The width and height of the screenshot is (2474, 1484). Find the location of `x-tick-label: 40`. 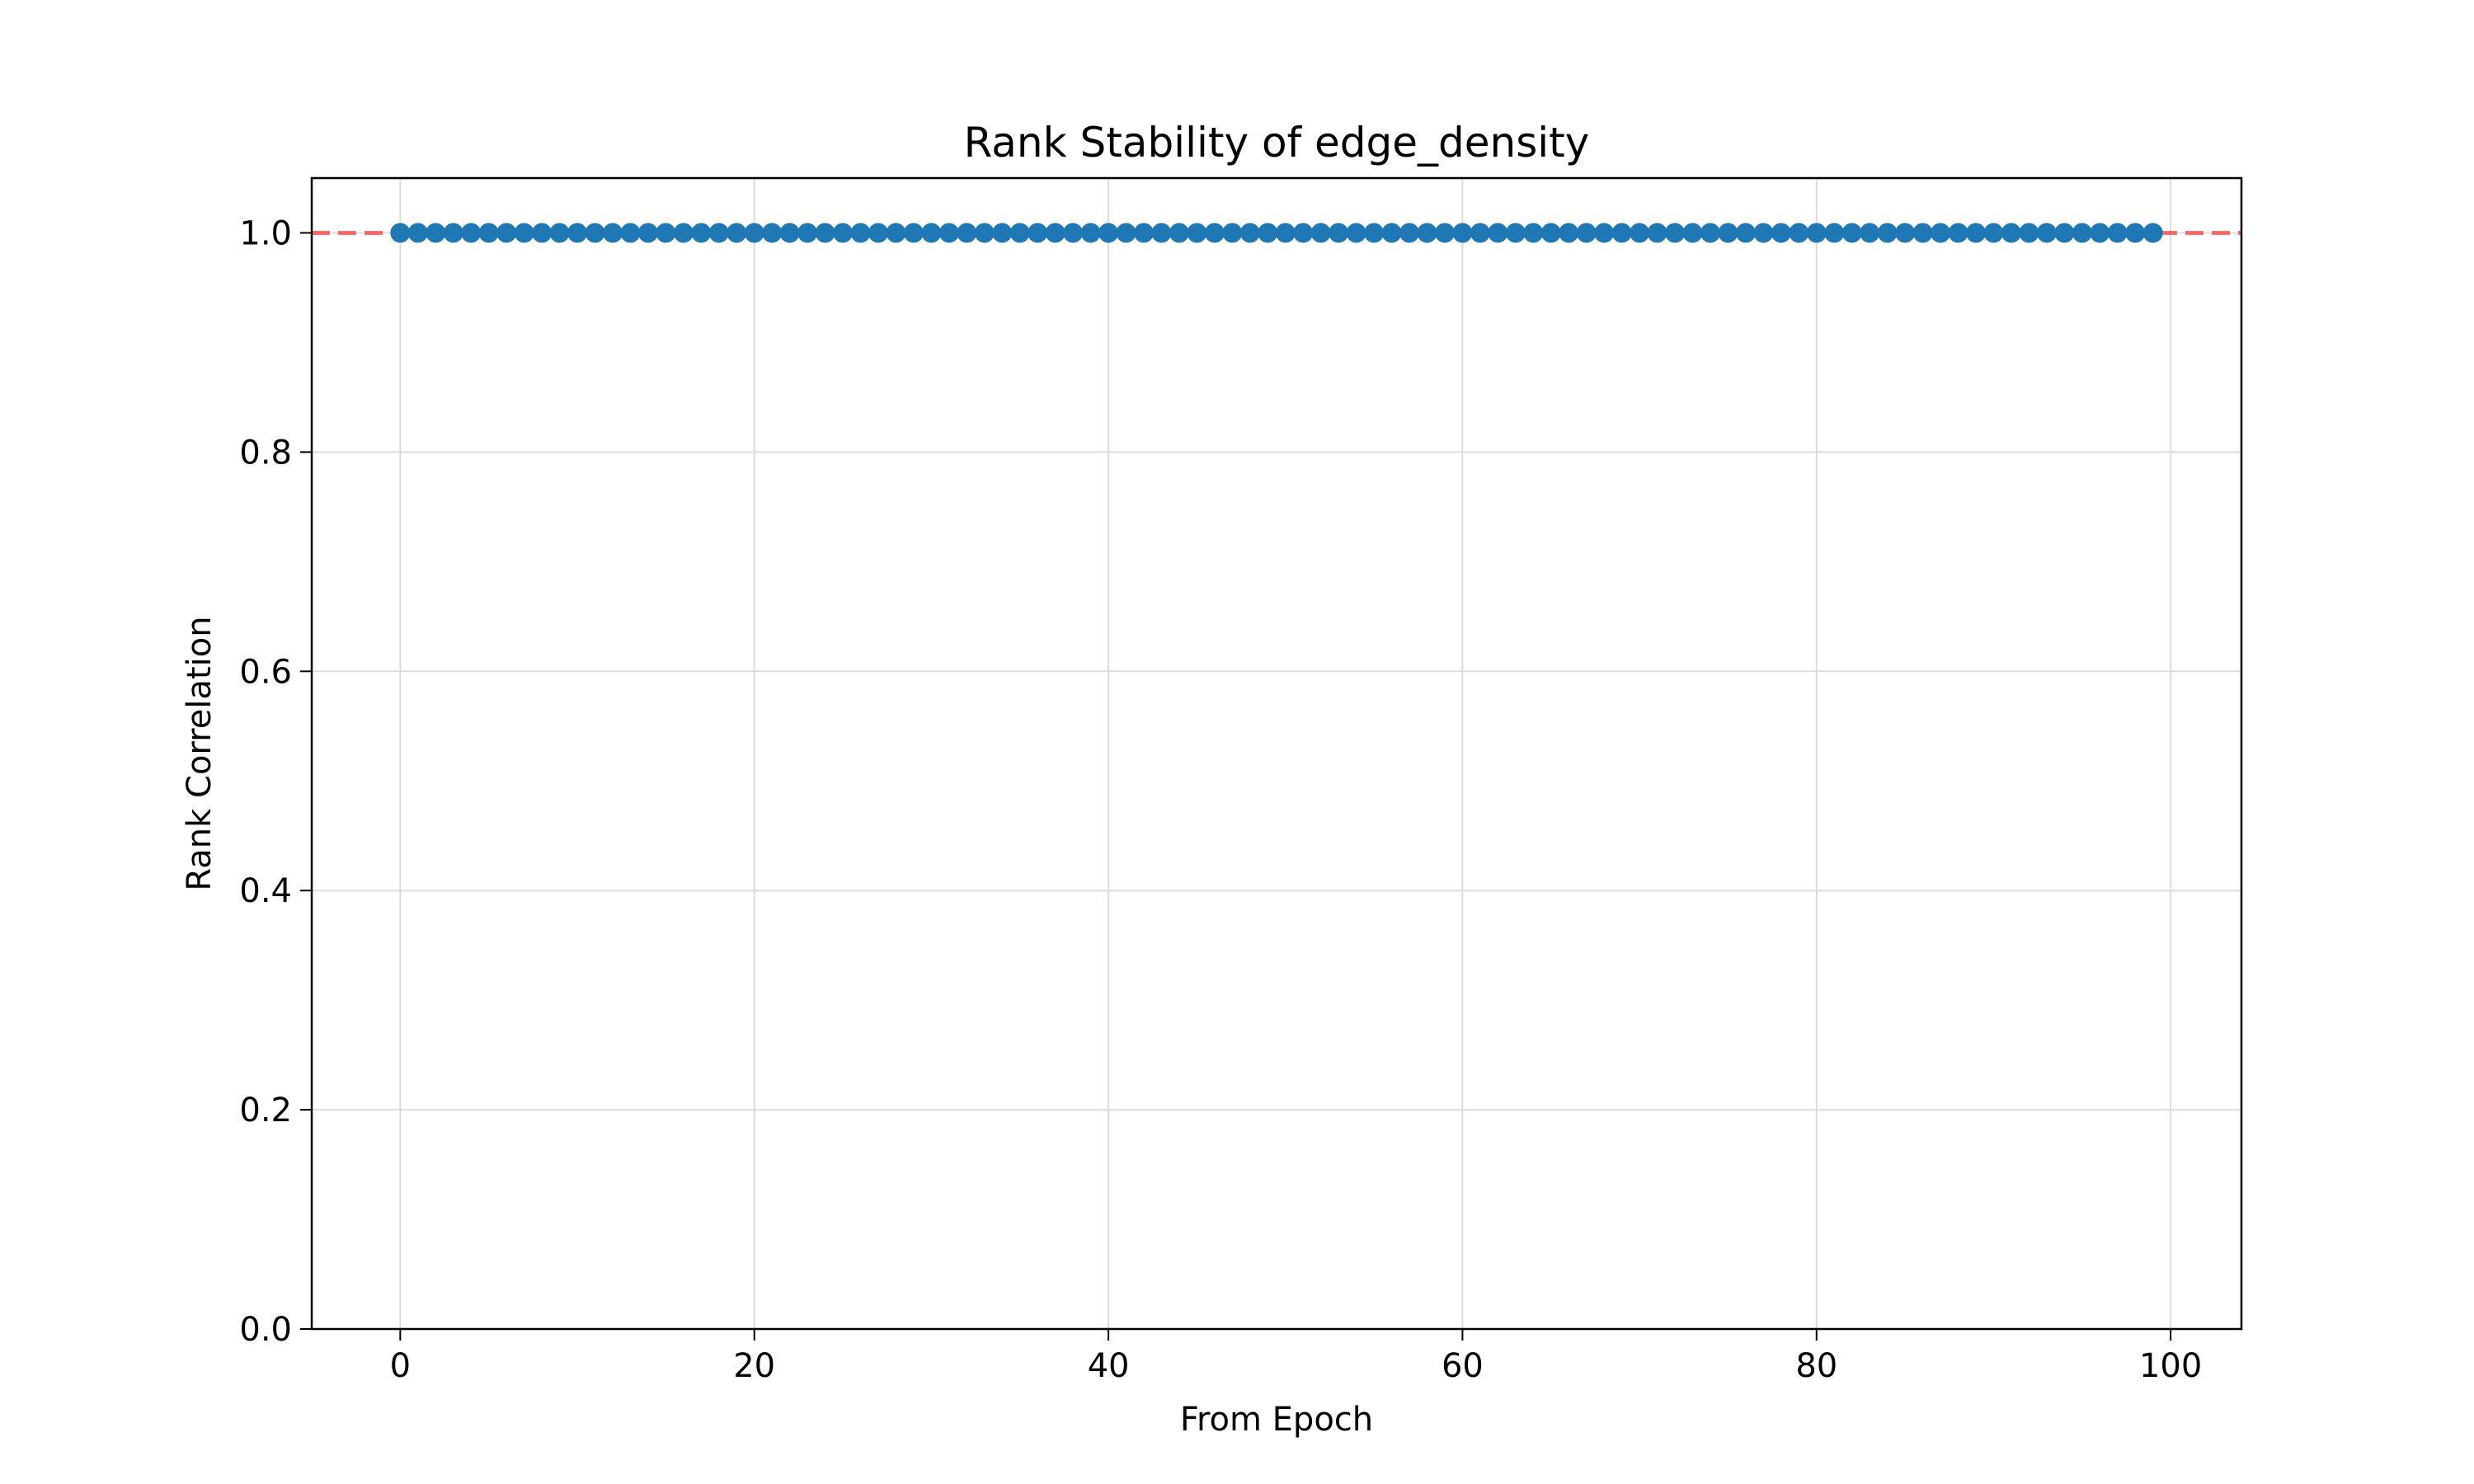

x-tick-label: 40 is located at coordinates (1109, 1366).